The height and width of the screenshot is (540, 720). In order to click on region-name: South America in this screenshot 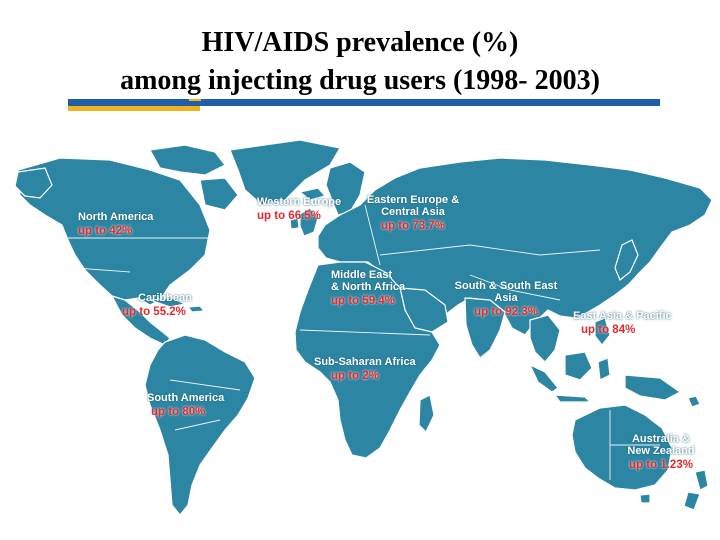, I will do `click(186, 398)`.